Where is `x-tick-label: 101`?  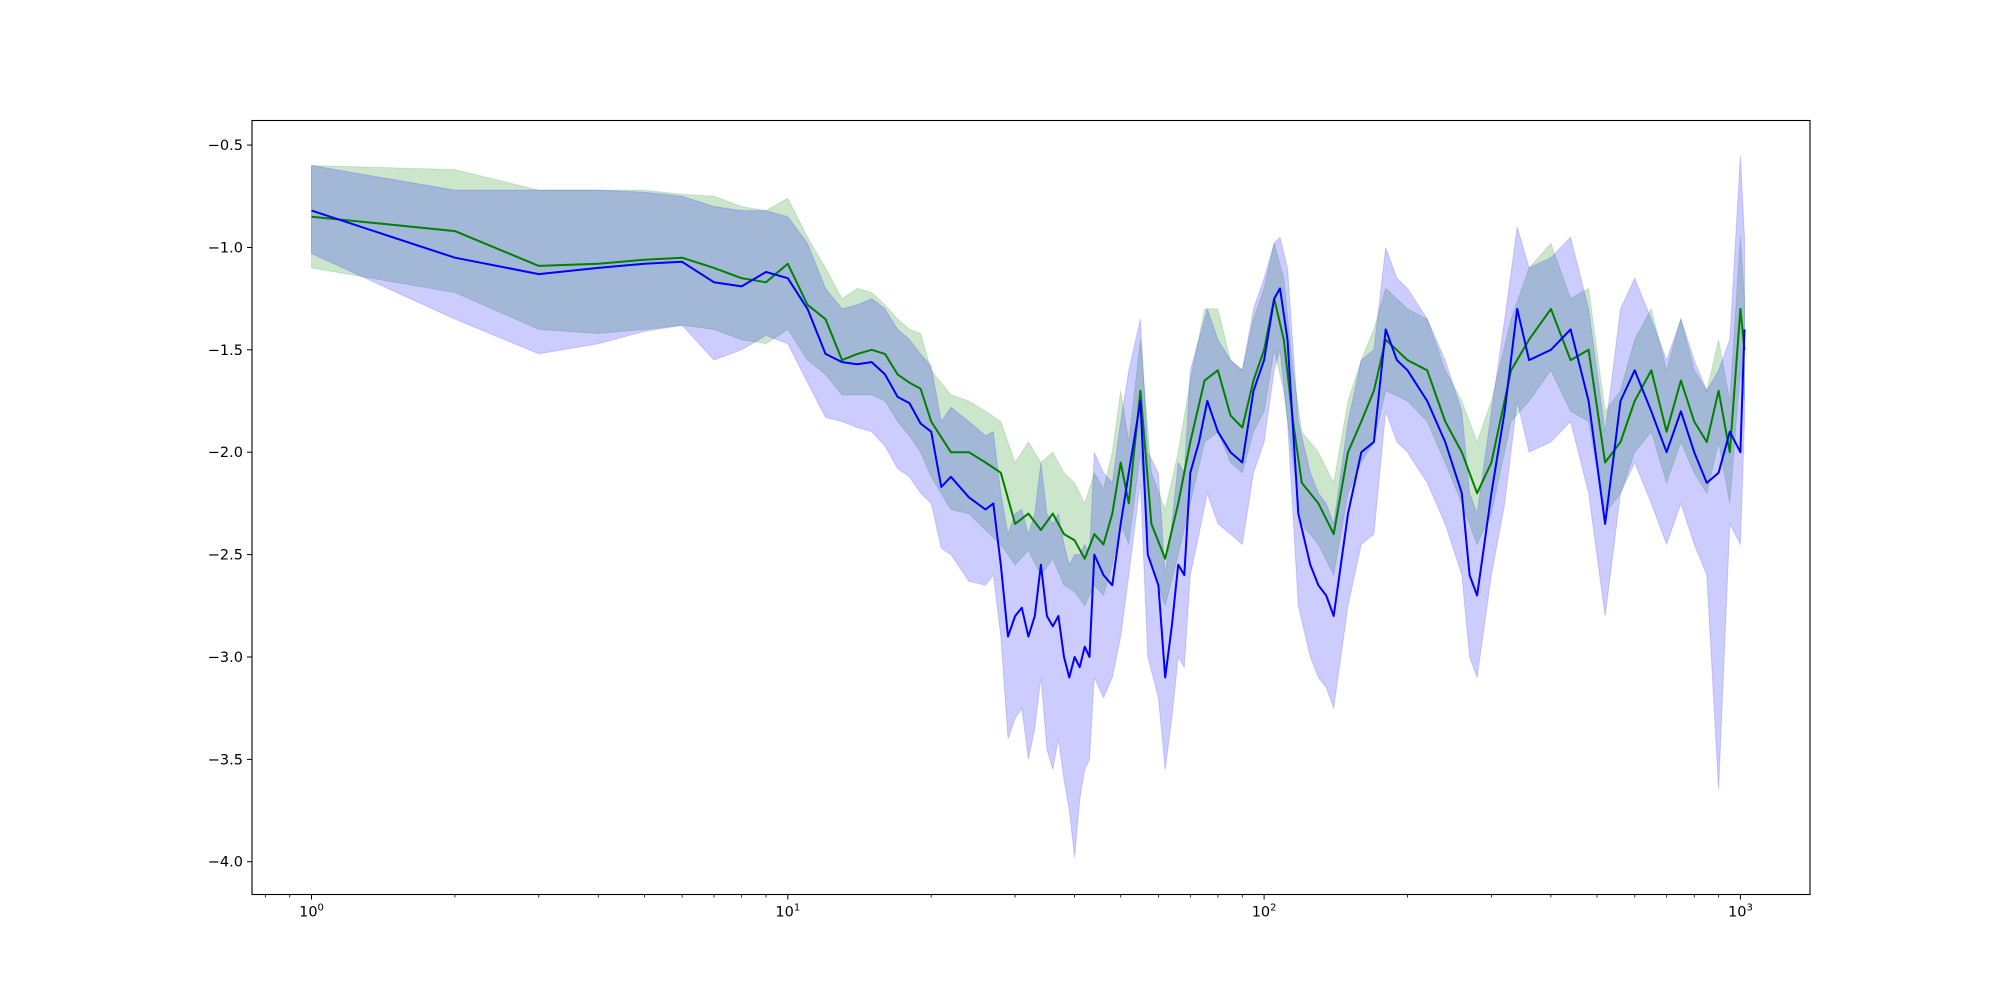
x-tick-label: 101 is located at coordinates (787, 912).